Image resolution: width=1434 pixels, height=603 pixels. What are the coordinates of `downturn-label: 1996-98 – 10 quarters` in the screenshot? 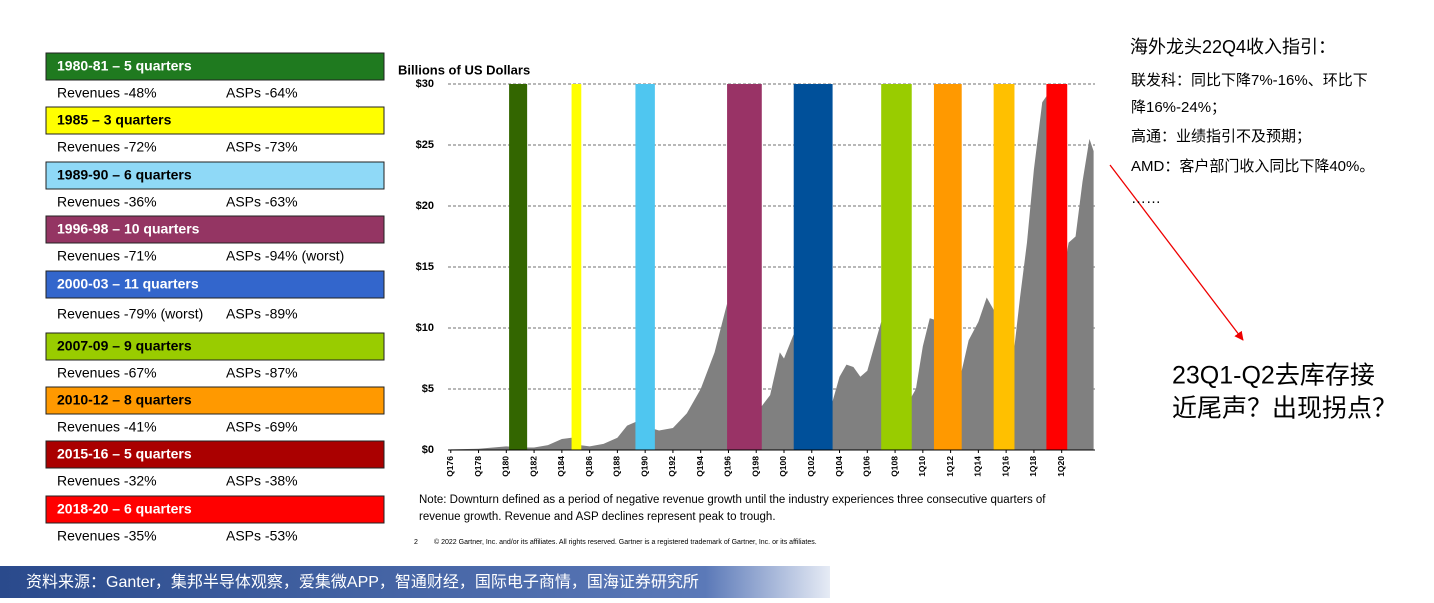 It's located at (128, 229).